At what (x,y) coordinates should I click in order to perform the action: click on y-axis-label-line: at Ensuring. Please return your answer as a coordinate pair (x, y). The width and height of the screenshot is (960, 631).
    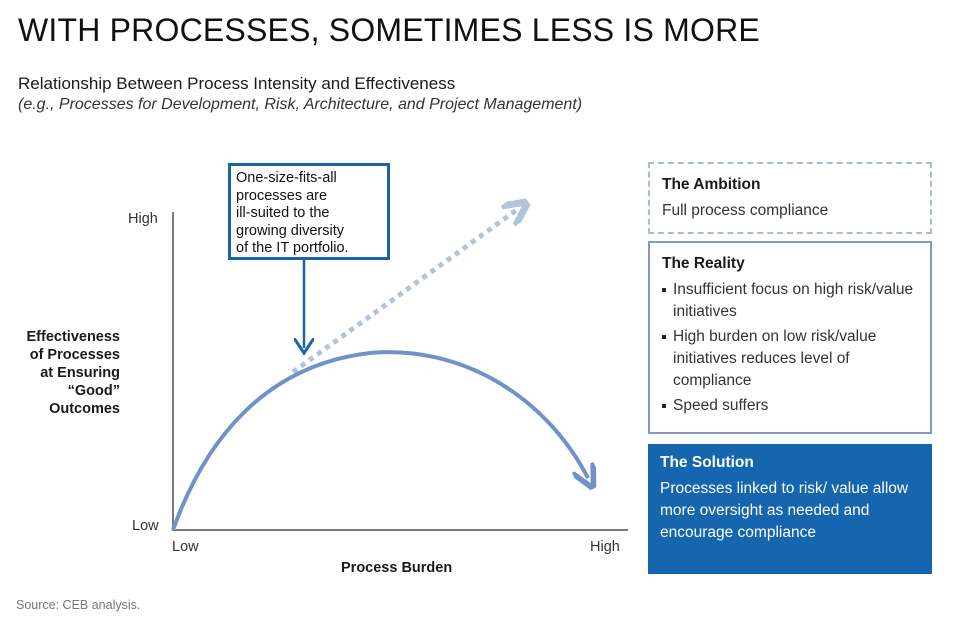
    Looking at the image, I should click on (80, 373).